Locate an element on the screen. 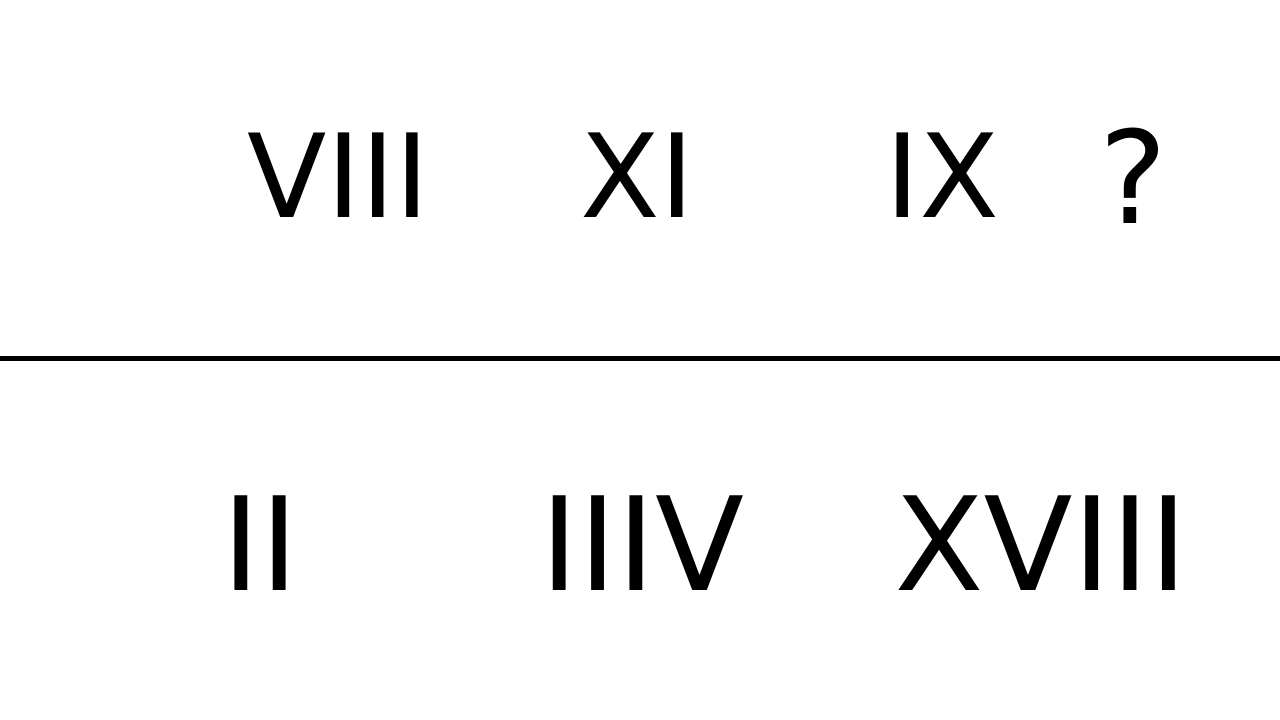 This screenshot has height=720, width=1280. divider-line is located at coordinates (640, 358).